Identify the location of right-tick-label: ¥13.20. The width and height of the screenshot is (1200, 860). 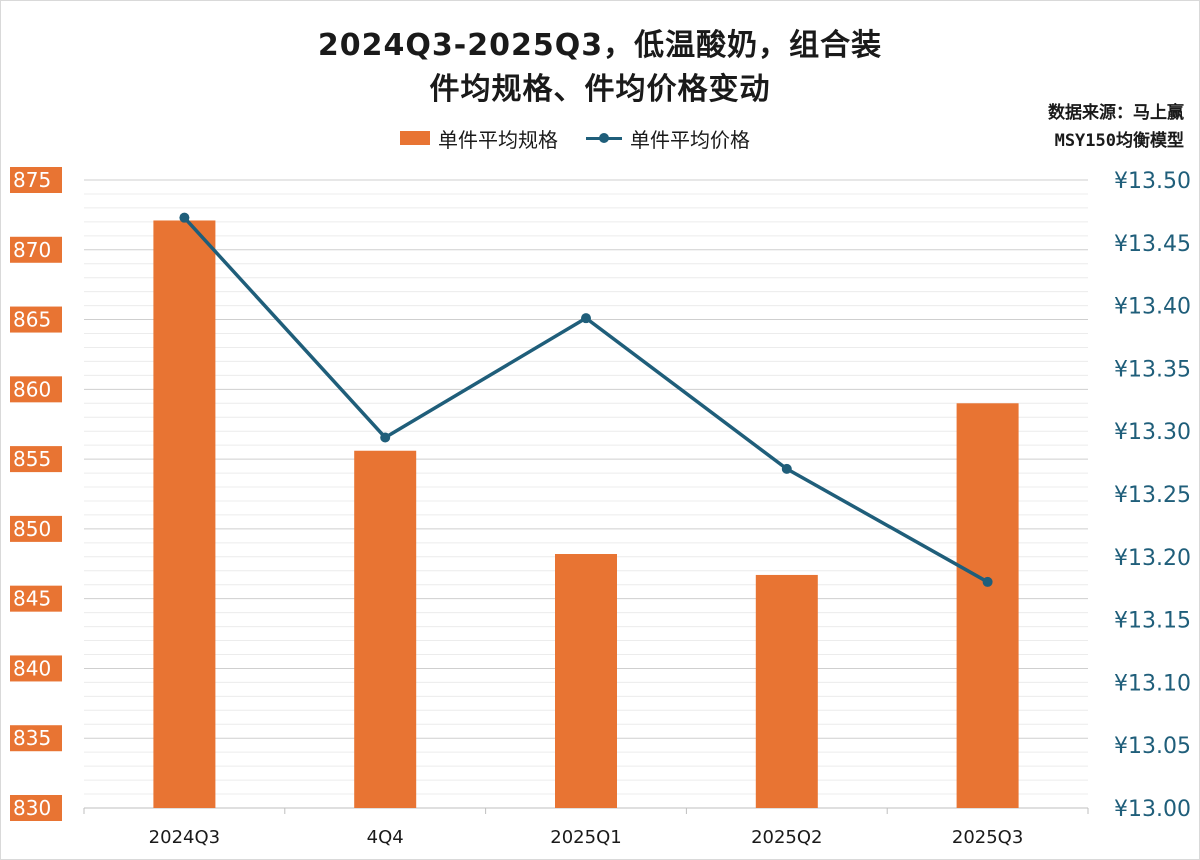
(1152, 558).